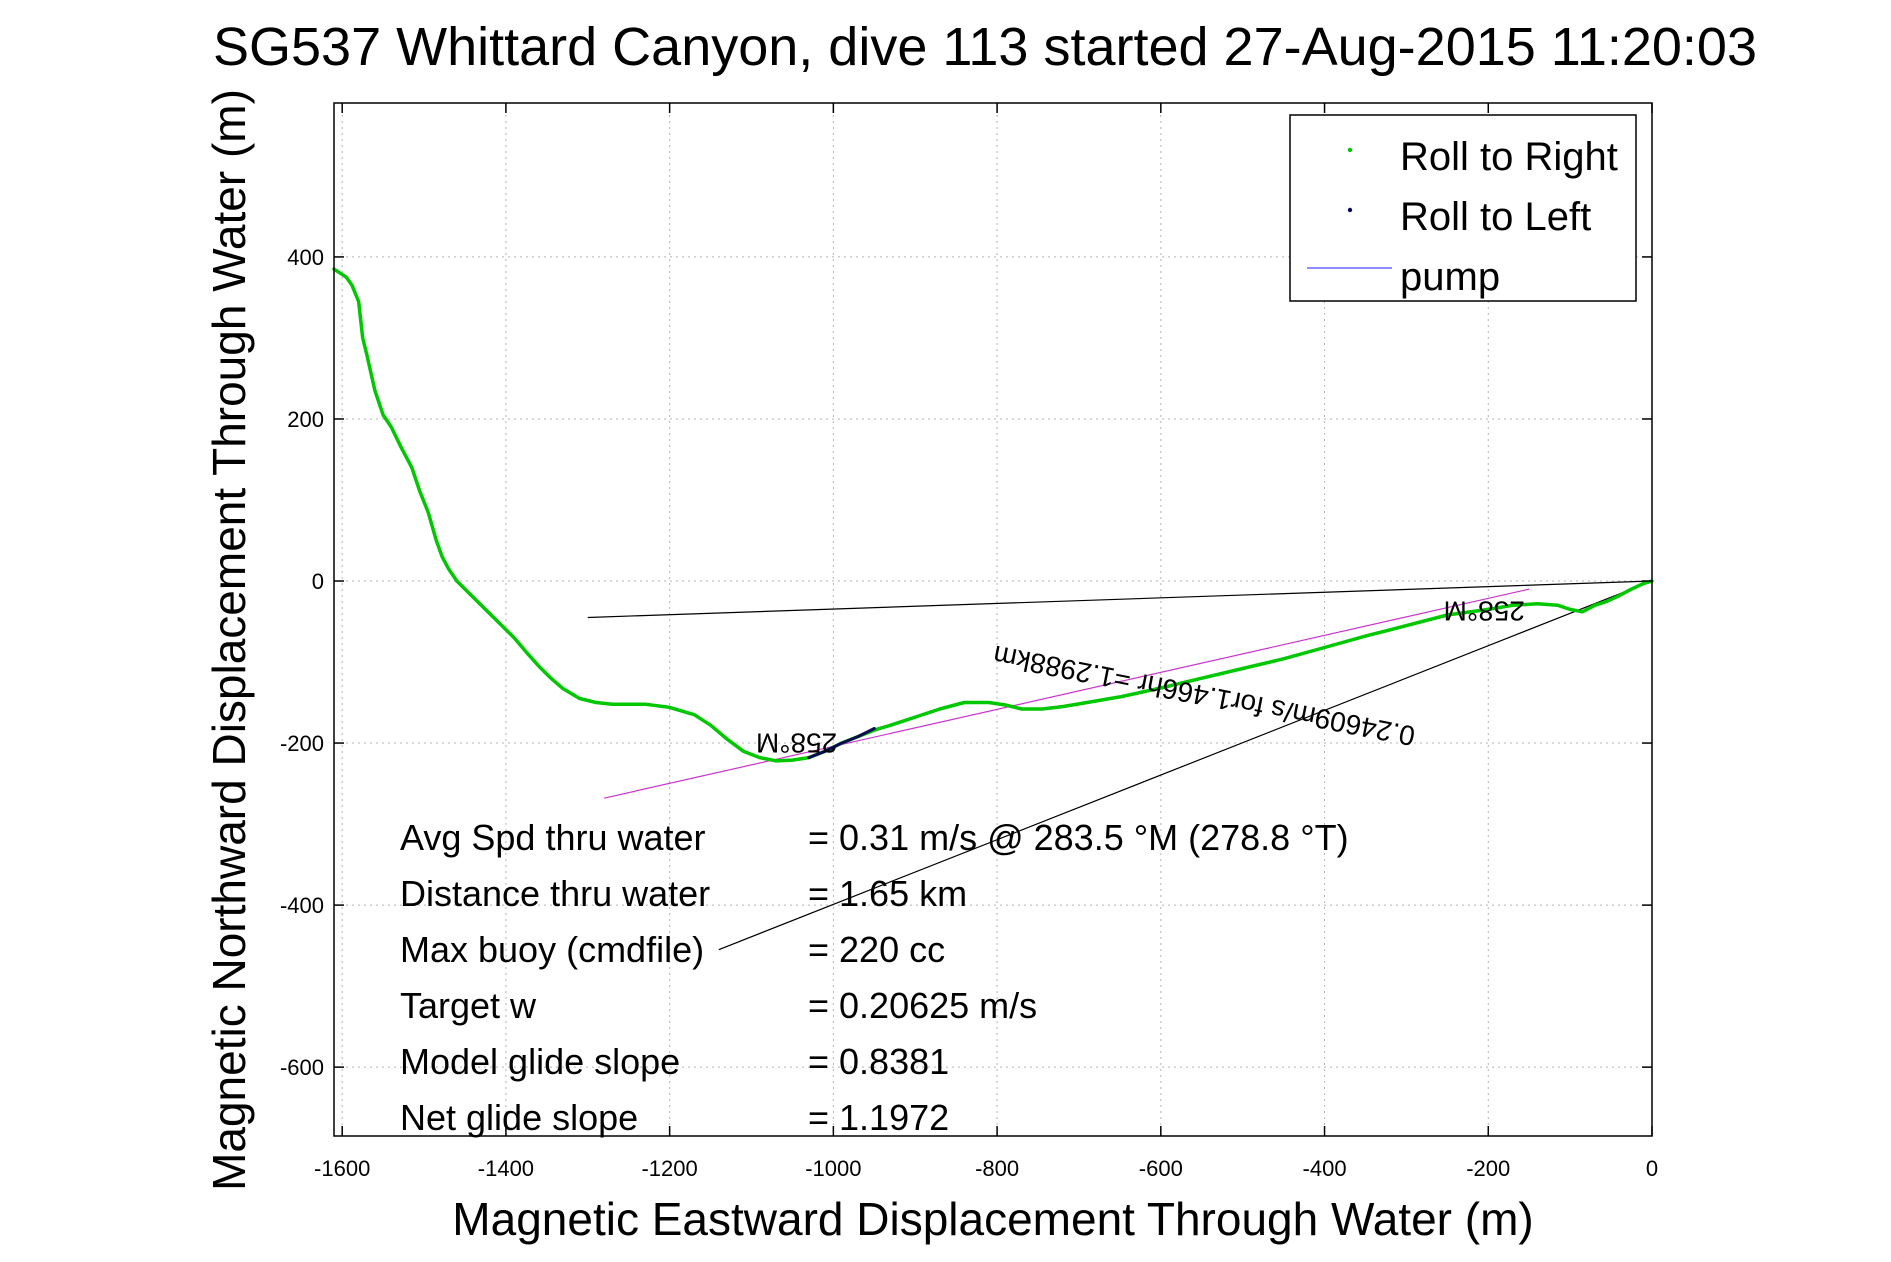 The width and height of the screenshot is (1891, 1262). Describe the element at coordinates (1078, 837) in the screenshot. I see `stat-value: = 0.31 m/s @ 283.5 °M (278.8 °T)` at that location.